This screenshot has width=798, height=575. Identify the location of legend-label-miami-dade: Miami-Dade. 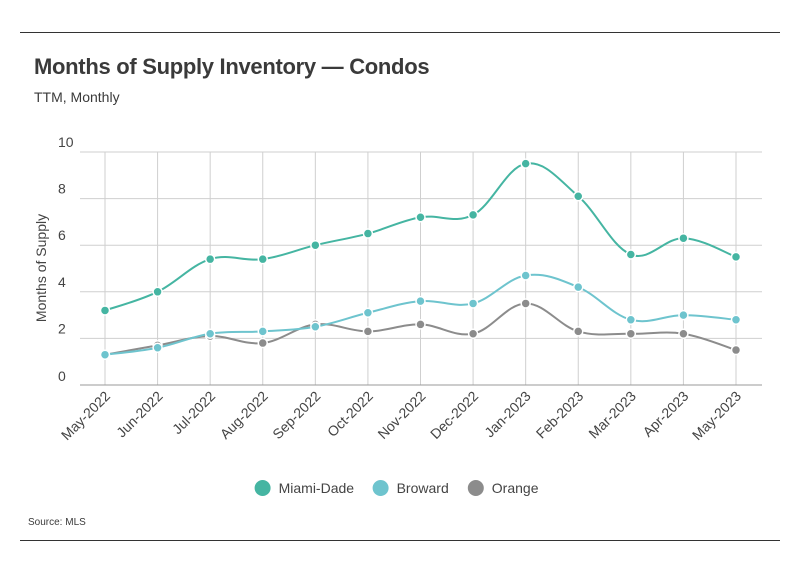
(317, 488).